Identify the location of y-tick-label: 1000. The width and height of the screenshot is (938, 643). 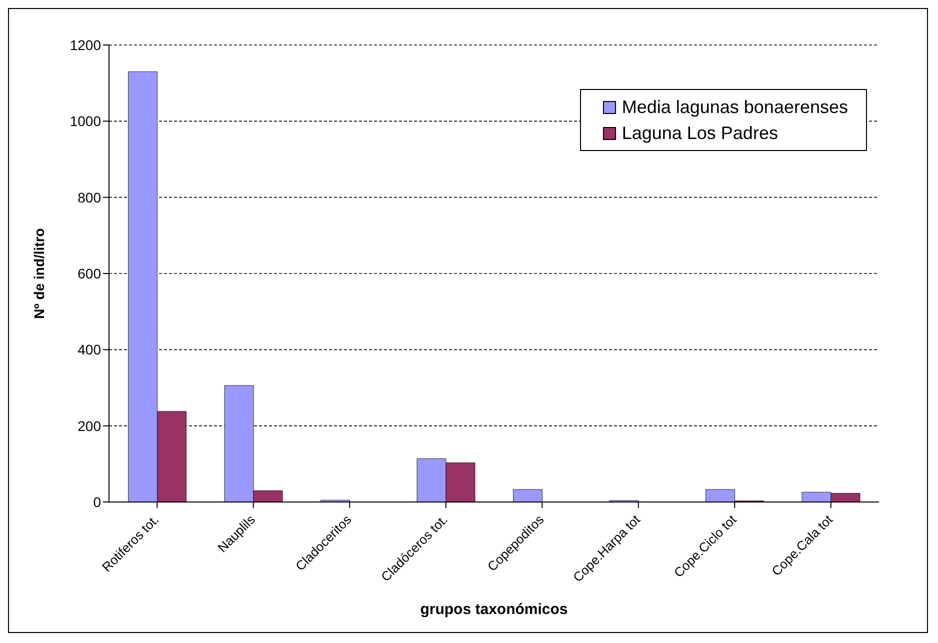
(86, 121).